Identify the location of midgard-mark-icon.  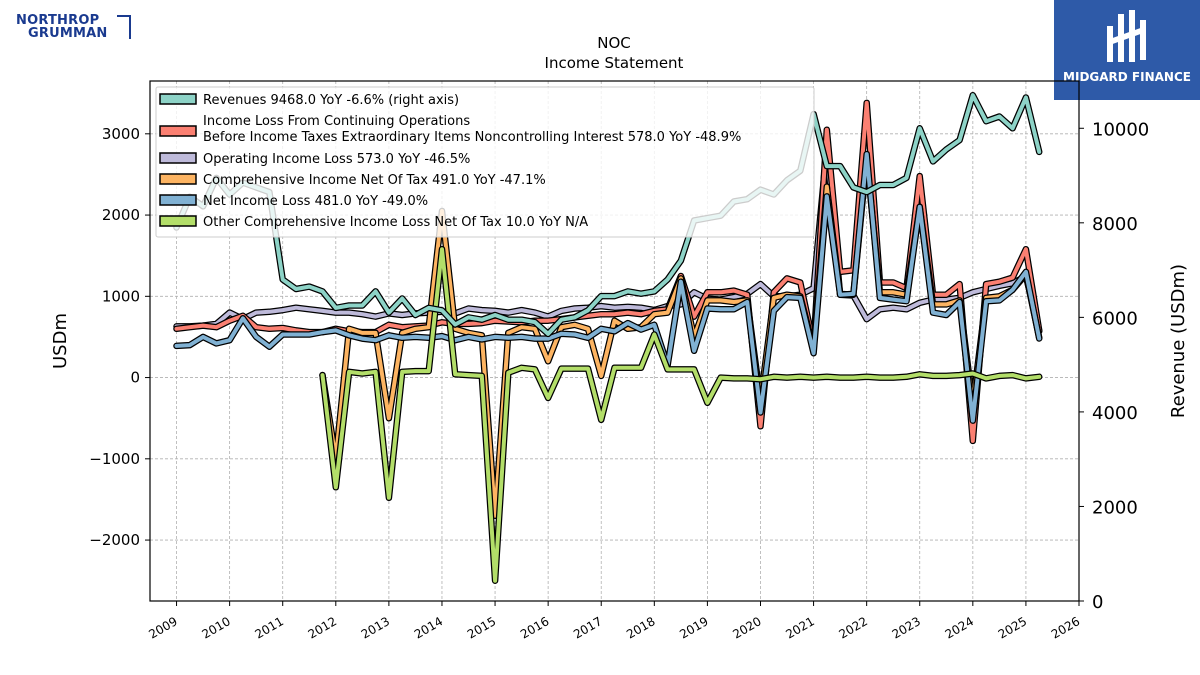
(1126, 36).